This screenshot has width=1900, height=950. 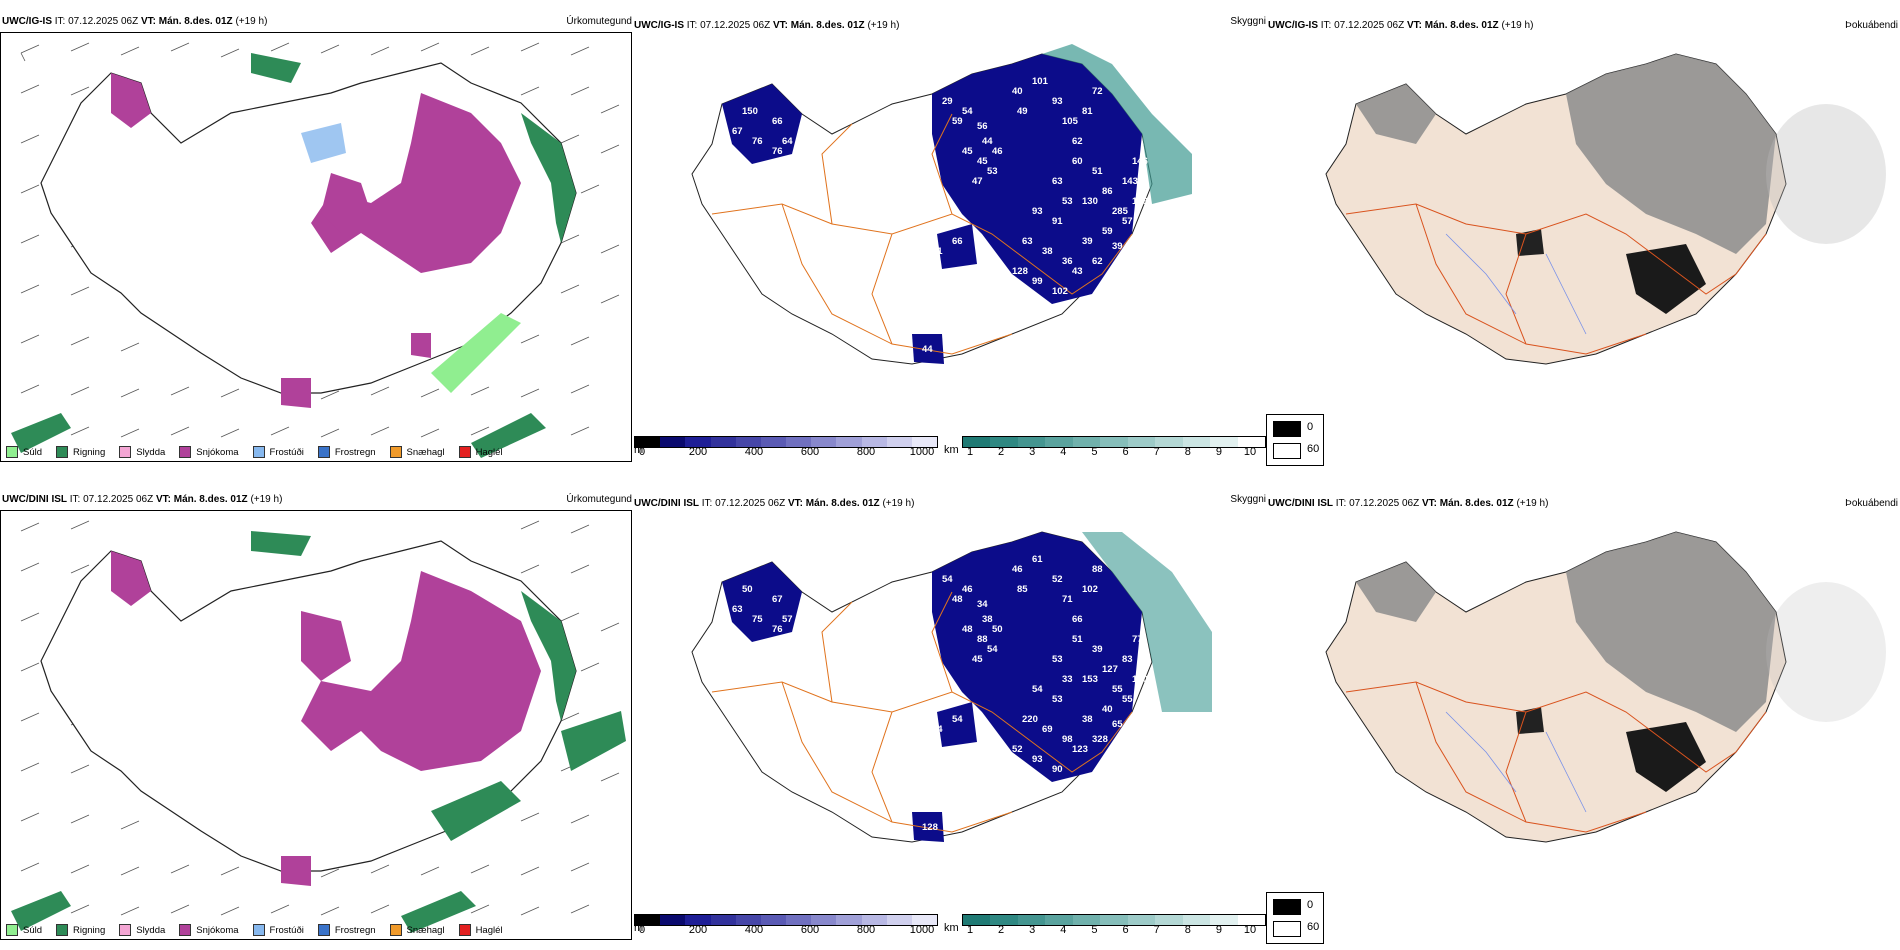 What do you see at coordinates (1100, 301) in the screenshot?
I see `visibility-value-label: 131` at bounding box center [1100, 301].